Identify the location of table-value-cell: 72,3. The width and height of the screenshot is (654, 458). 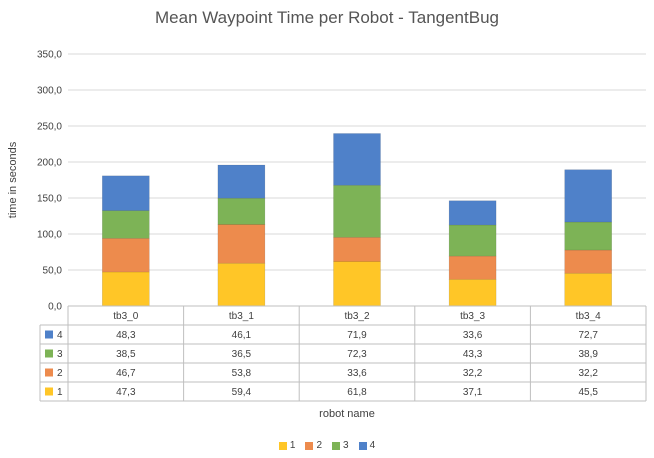
(357, 354).